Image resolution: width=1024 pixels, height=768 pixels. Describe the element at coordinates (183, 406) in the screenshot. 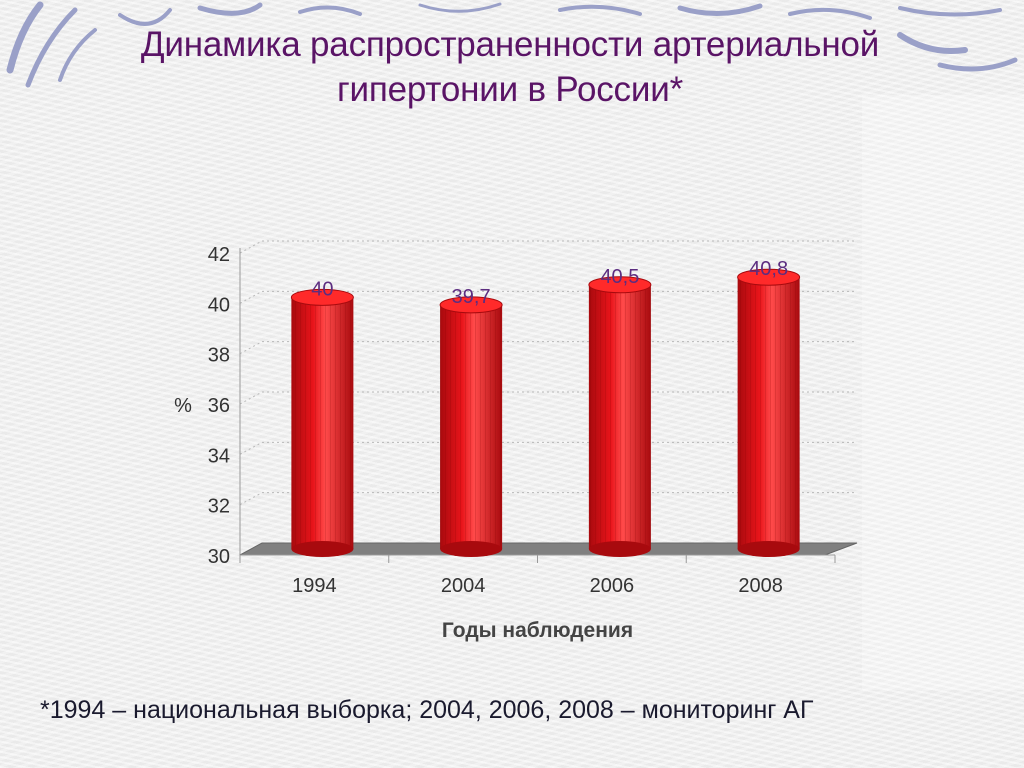

I see `y-axis-label: %` at that location.